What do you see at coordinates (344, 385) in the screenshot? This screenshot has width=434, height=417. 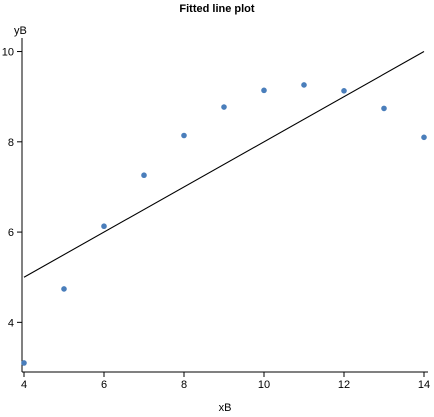 I see `x-tick-label: 12` at bounding box center [344, 385].